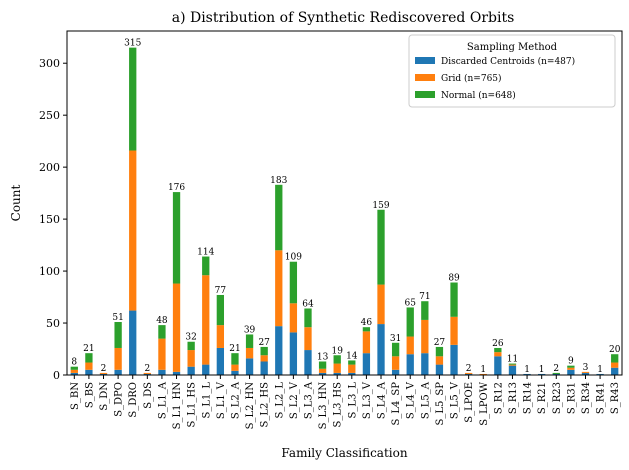  I want to click on x-tick-label: S_L2_HS, so click(265, 405).